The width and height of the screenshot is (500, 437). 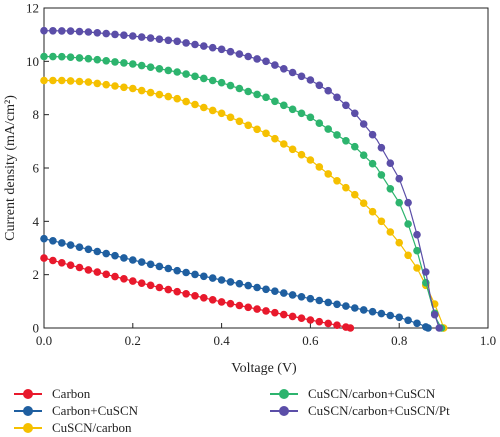 What do you see at coordinates (36, 274) in the screenshot?
I see `y-tick-label: 2` at bounding box center [36, 274].